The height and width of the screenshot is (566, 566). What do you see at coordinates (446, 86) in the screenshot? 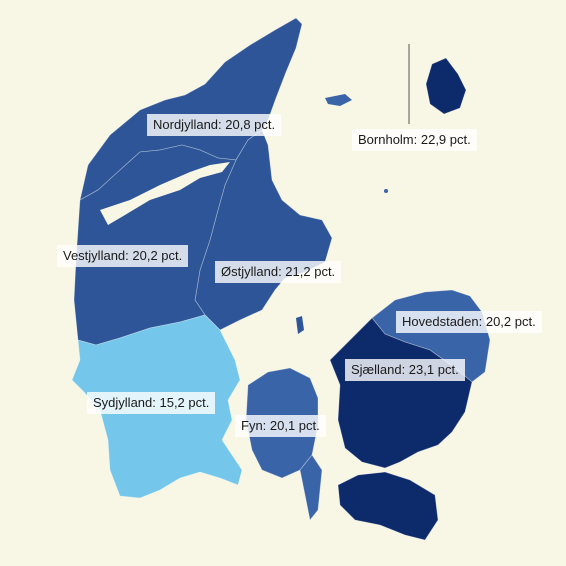
I see `region-bornholm` at bounding box center [446, 86].